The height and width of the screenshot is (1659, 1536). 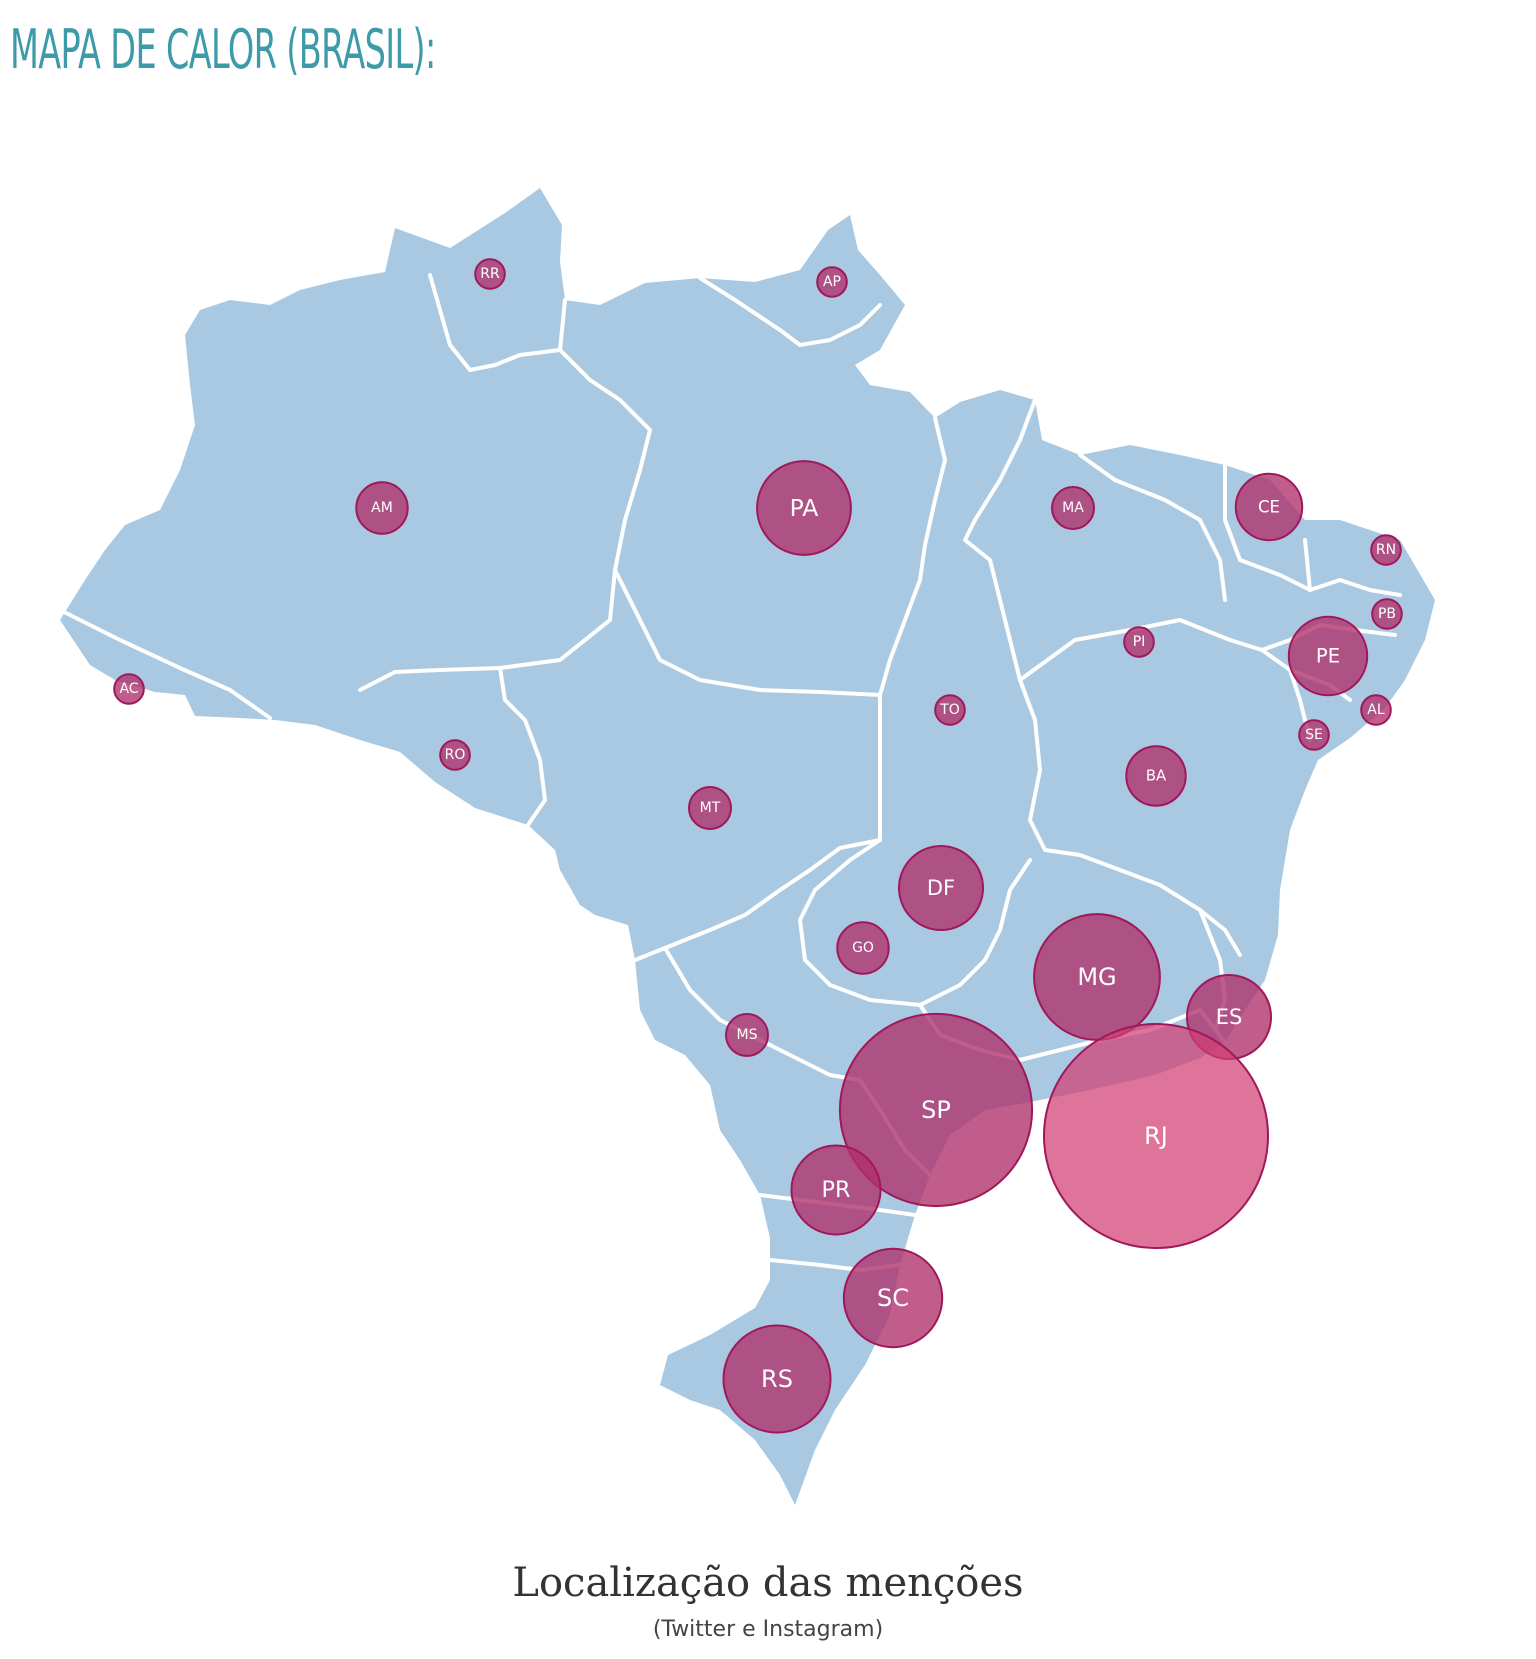 I want to click on label-MG: MG, so click(x=1096, y=977).